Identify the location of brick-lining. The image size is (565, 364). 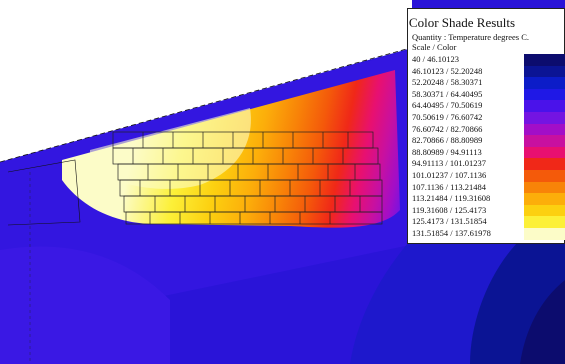
(247, 178).